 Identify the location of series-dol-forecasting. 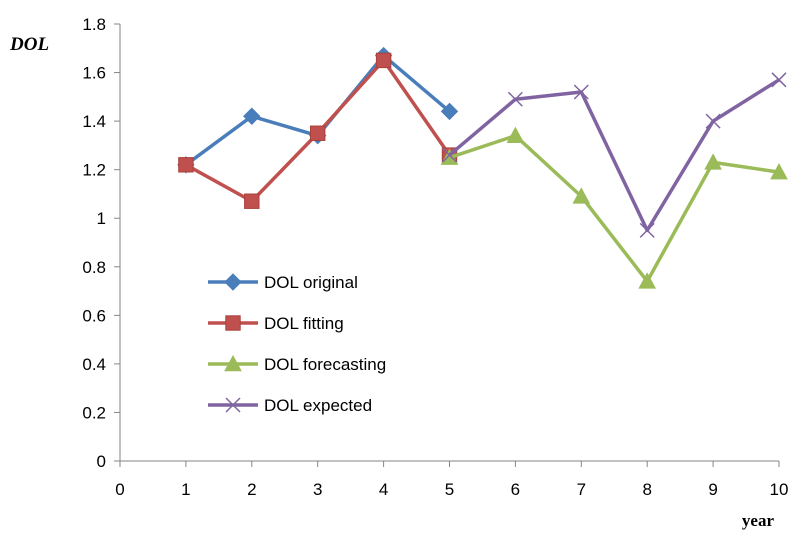
(614, 207).